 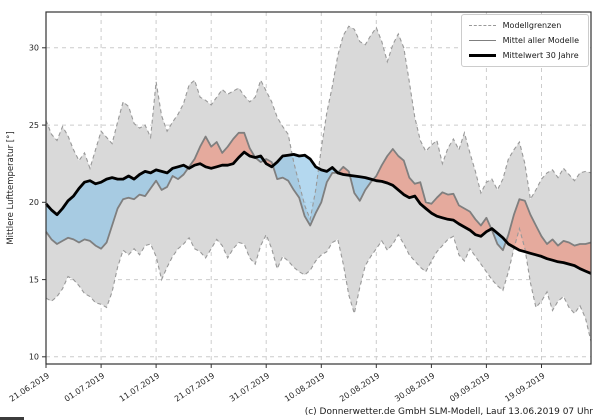 What do you see at coordinates (12, 418) in the screenshot?
I see `cropped-artifact` at bounding box center [12, 418].